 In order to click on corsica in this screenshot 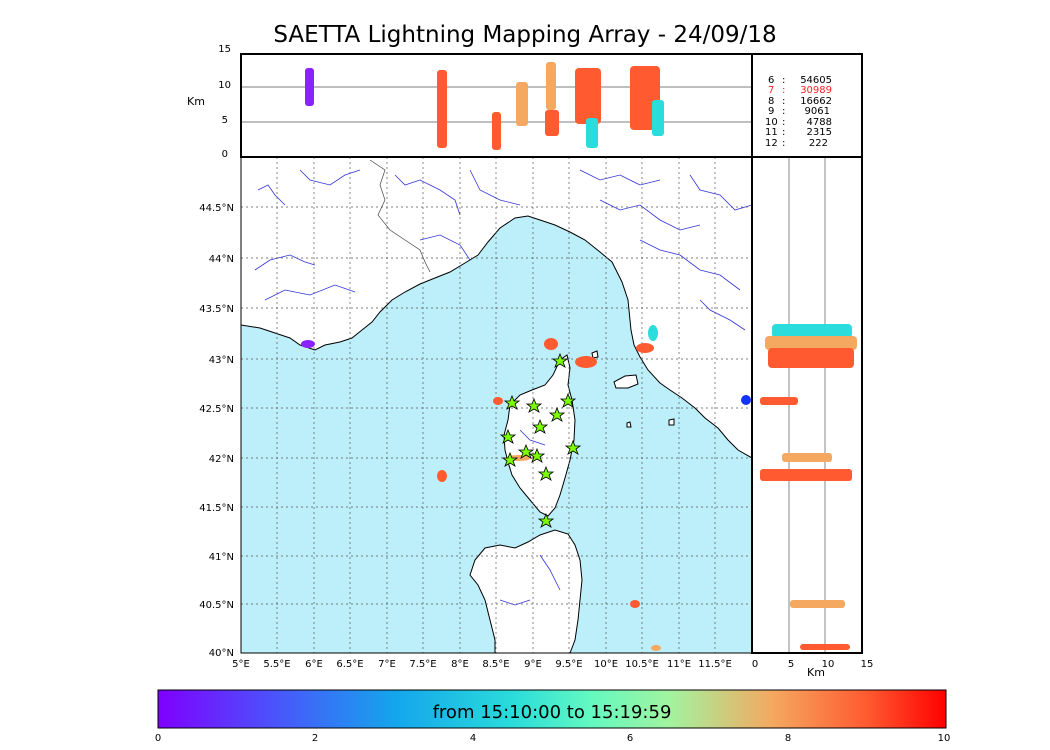, I will do `click(539, 435)`.